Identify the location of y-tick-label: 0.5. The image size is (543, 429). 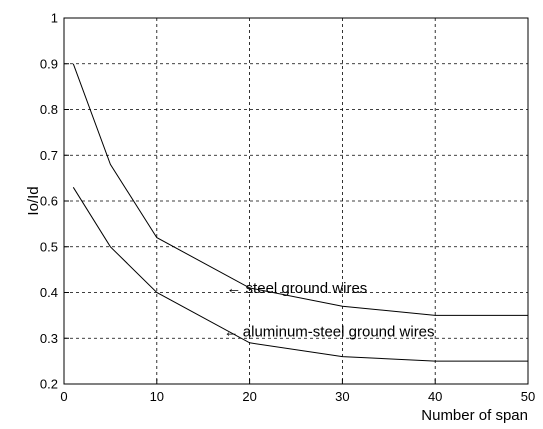
(49, 246).